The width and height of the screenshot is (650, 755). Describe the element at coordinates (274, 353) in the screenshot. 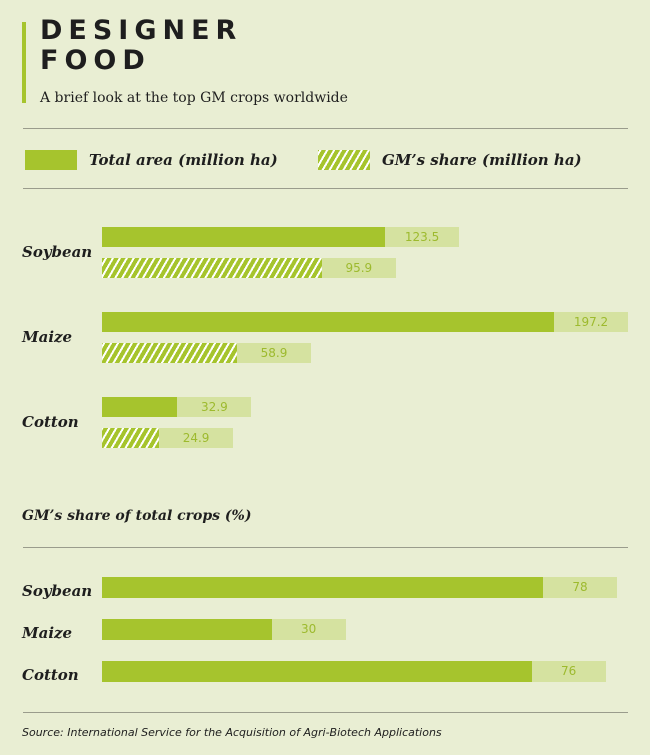

I see `value-label: 58.9` at that location.